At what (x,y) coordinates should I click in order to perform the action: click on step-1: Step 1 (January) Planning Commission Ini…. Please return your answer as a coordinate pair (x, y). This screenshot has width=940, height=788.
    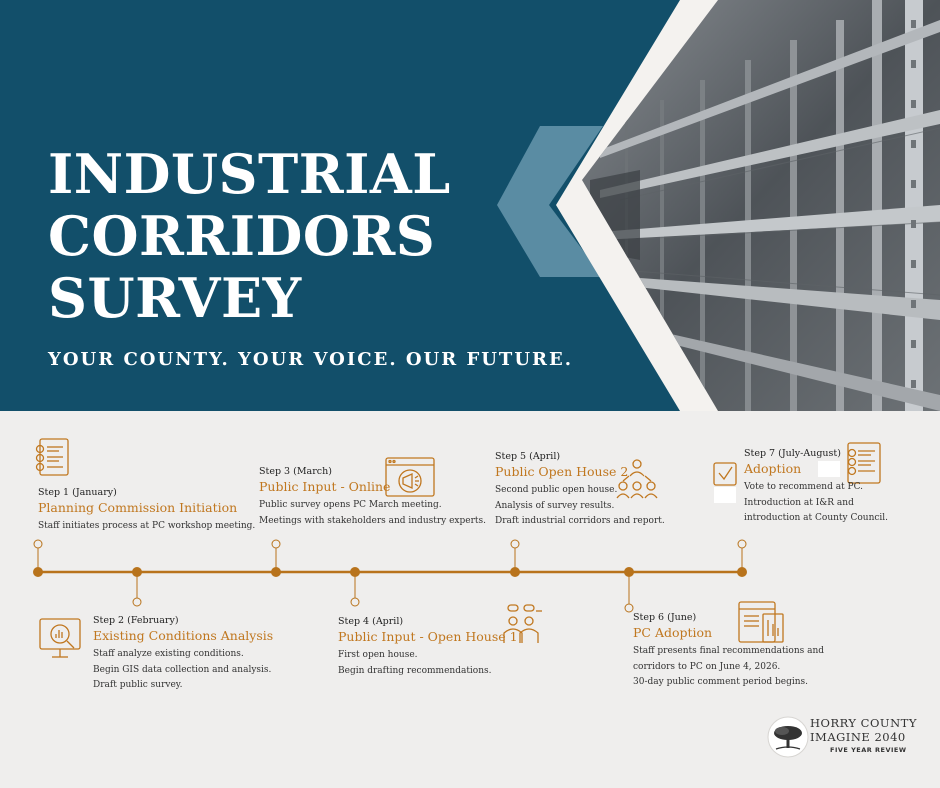
    Looking at the image, I should click on (146, 510).